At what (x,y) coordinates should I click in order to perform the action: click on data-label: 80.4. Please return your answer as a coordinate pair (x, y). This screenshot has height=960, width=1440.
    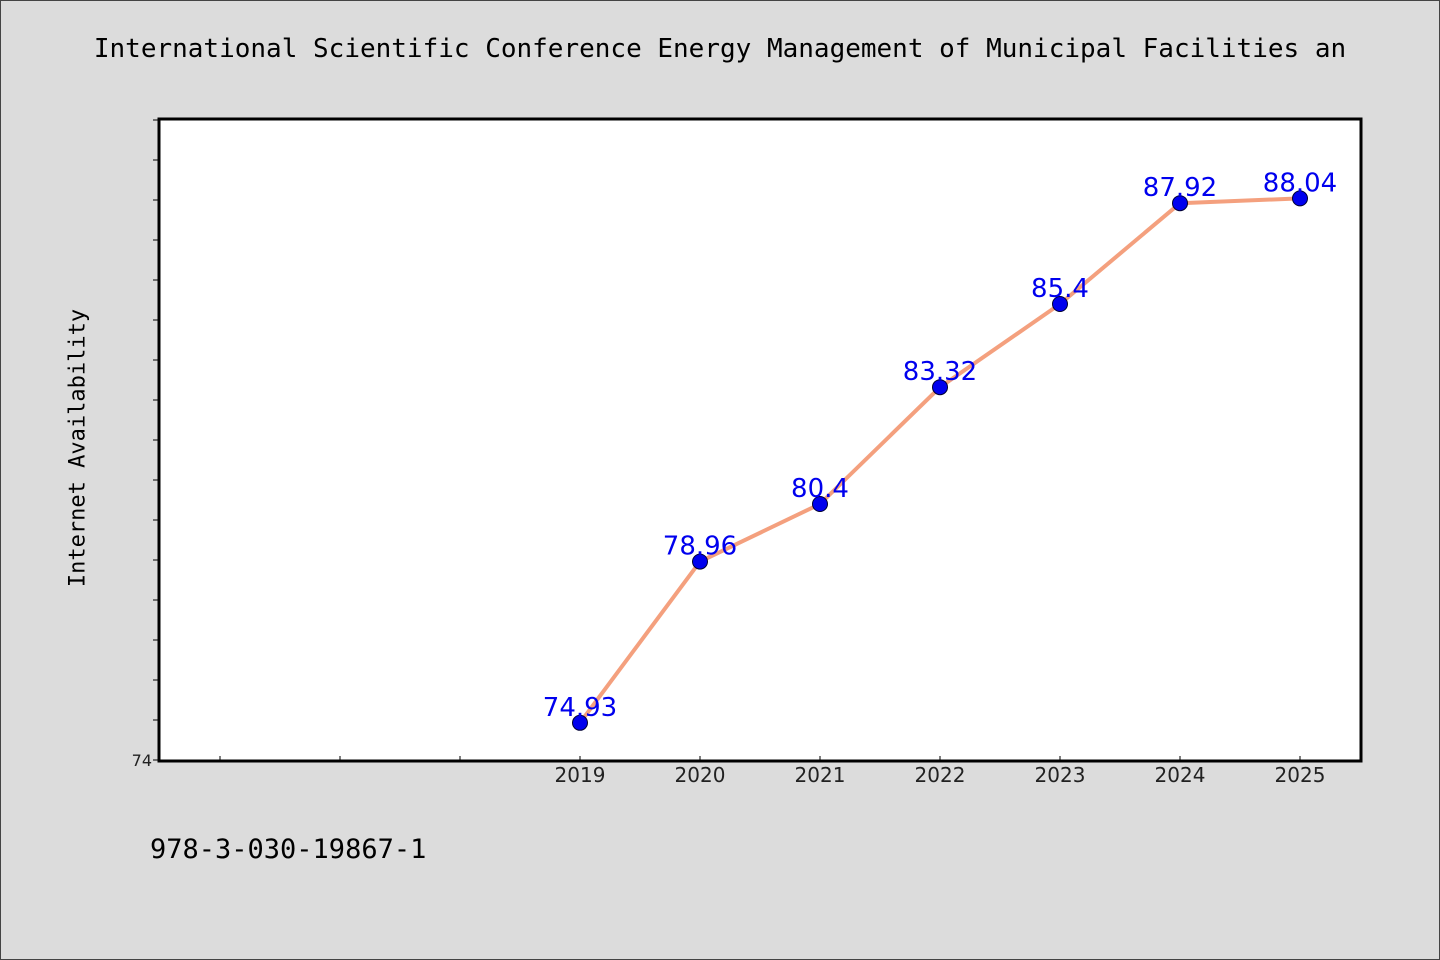
    Looking at the image, I should click on (820, 489).